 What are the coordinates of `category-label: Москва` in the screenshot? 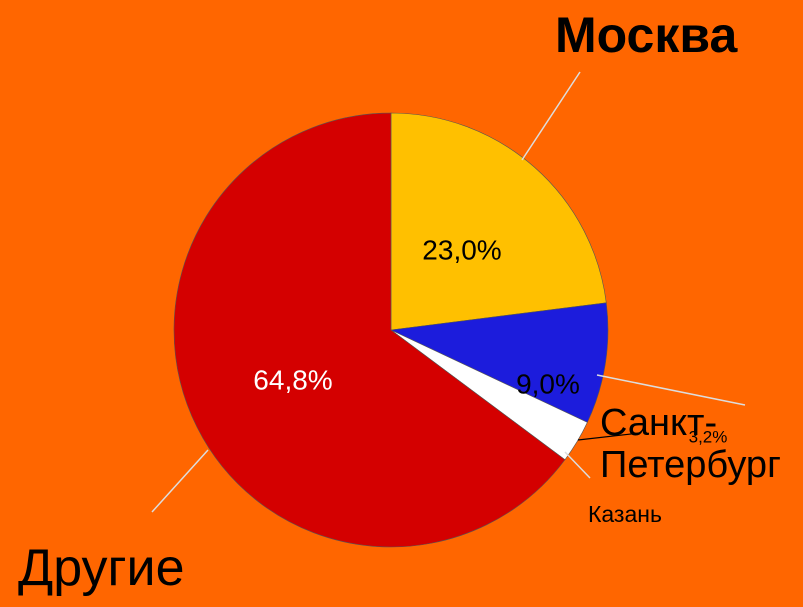 It's located at (646, 35).